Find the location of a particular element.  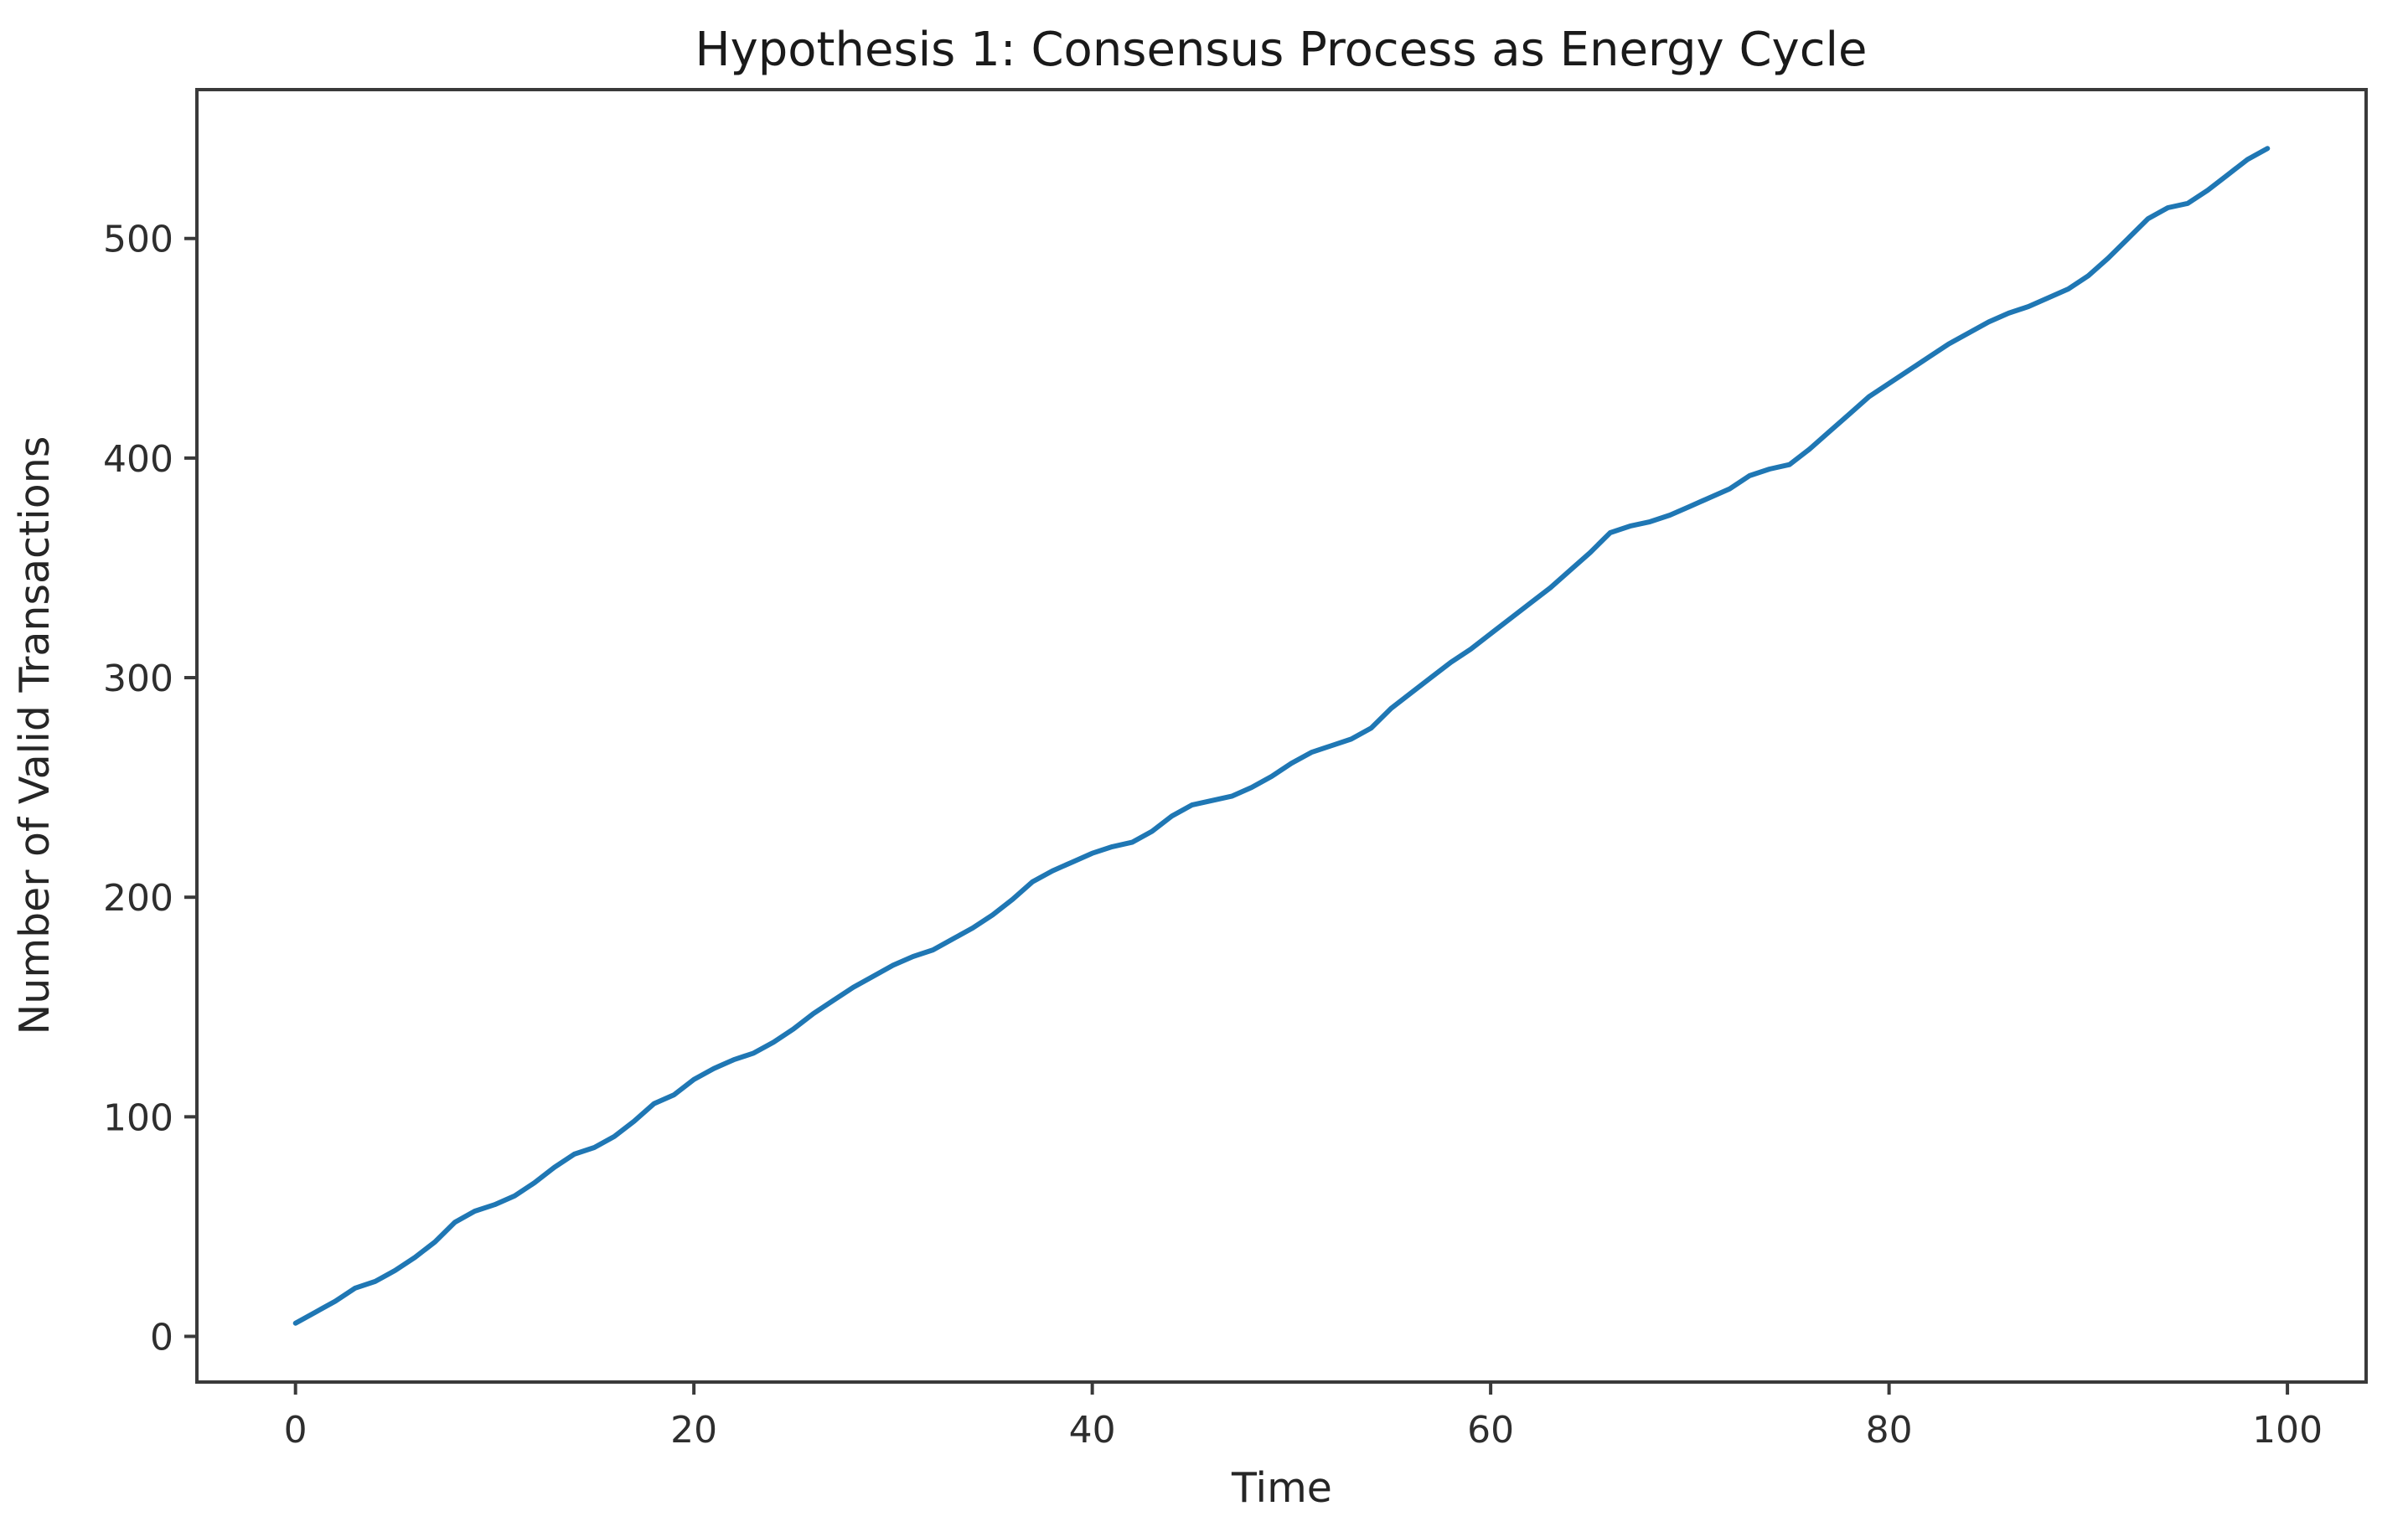

y-tick-label: 100 is located at coordinates (138, 1118).